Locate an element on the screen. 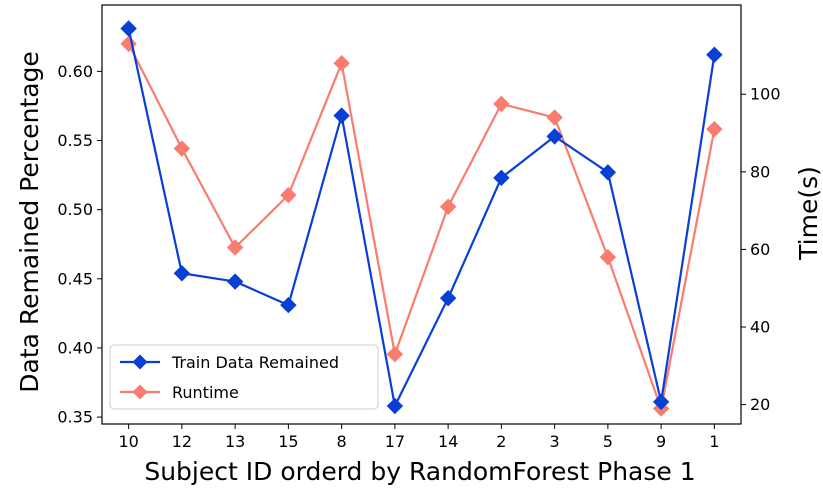 This screenshot has height=489, width=823. legend-label-train-data-remained: Train Data Remained is located at coordinates (255, 362).